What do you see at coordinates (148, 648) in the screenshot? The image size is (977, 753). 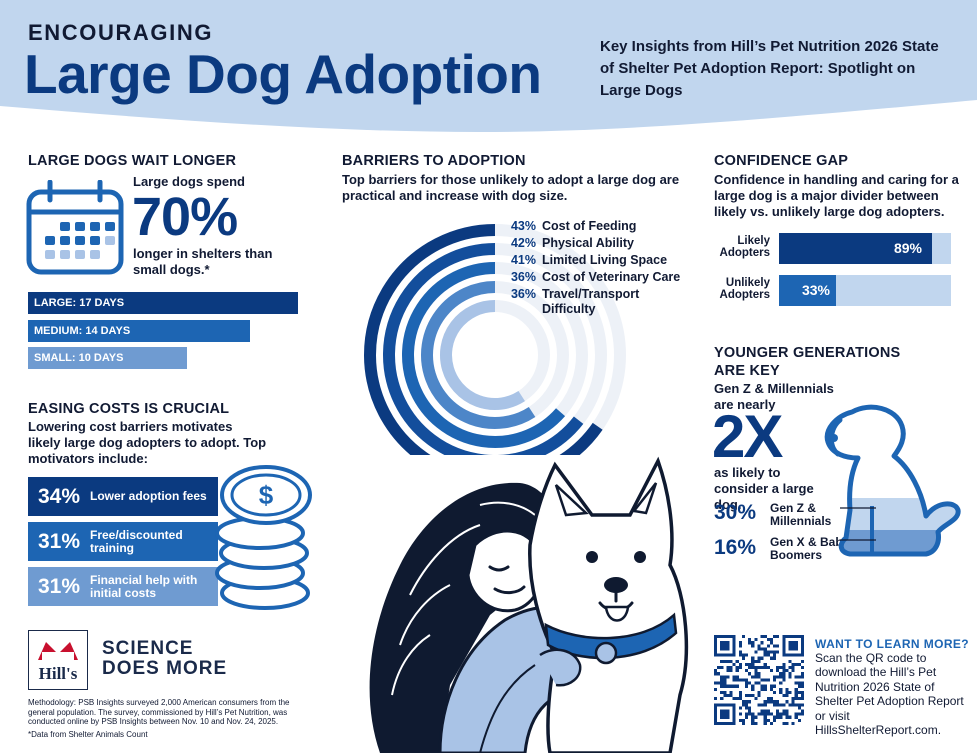 I see `tagline-line-1: SCIENCE` at bounding box center [148, 648].